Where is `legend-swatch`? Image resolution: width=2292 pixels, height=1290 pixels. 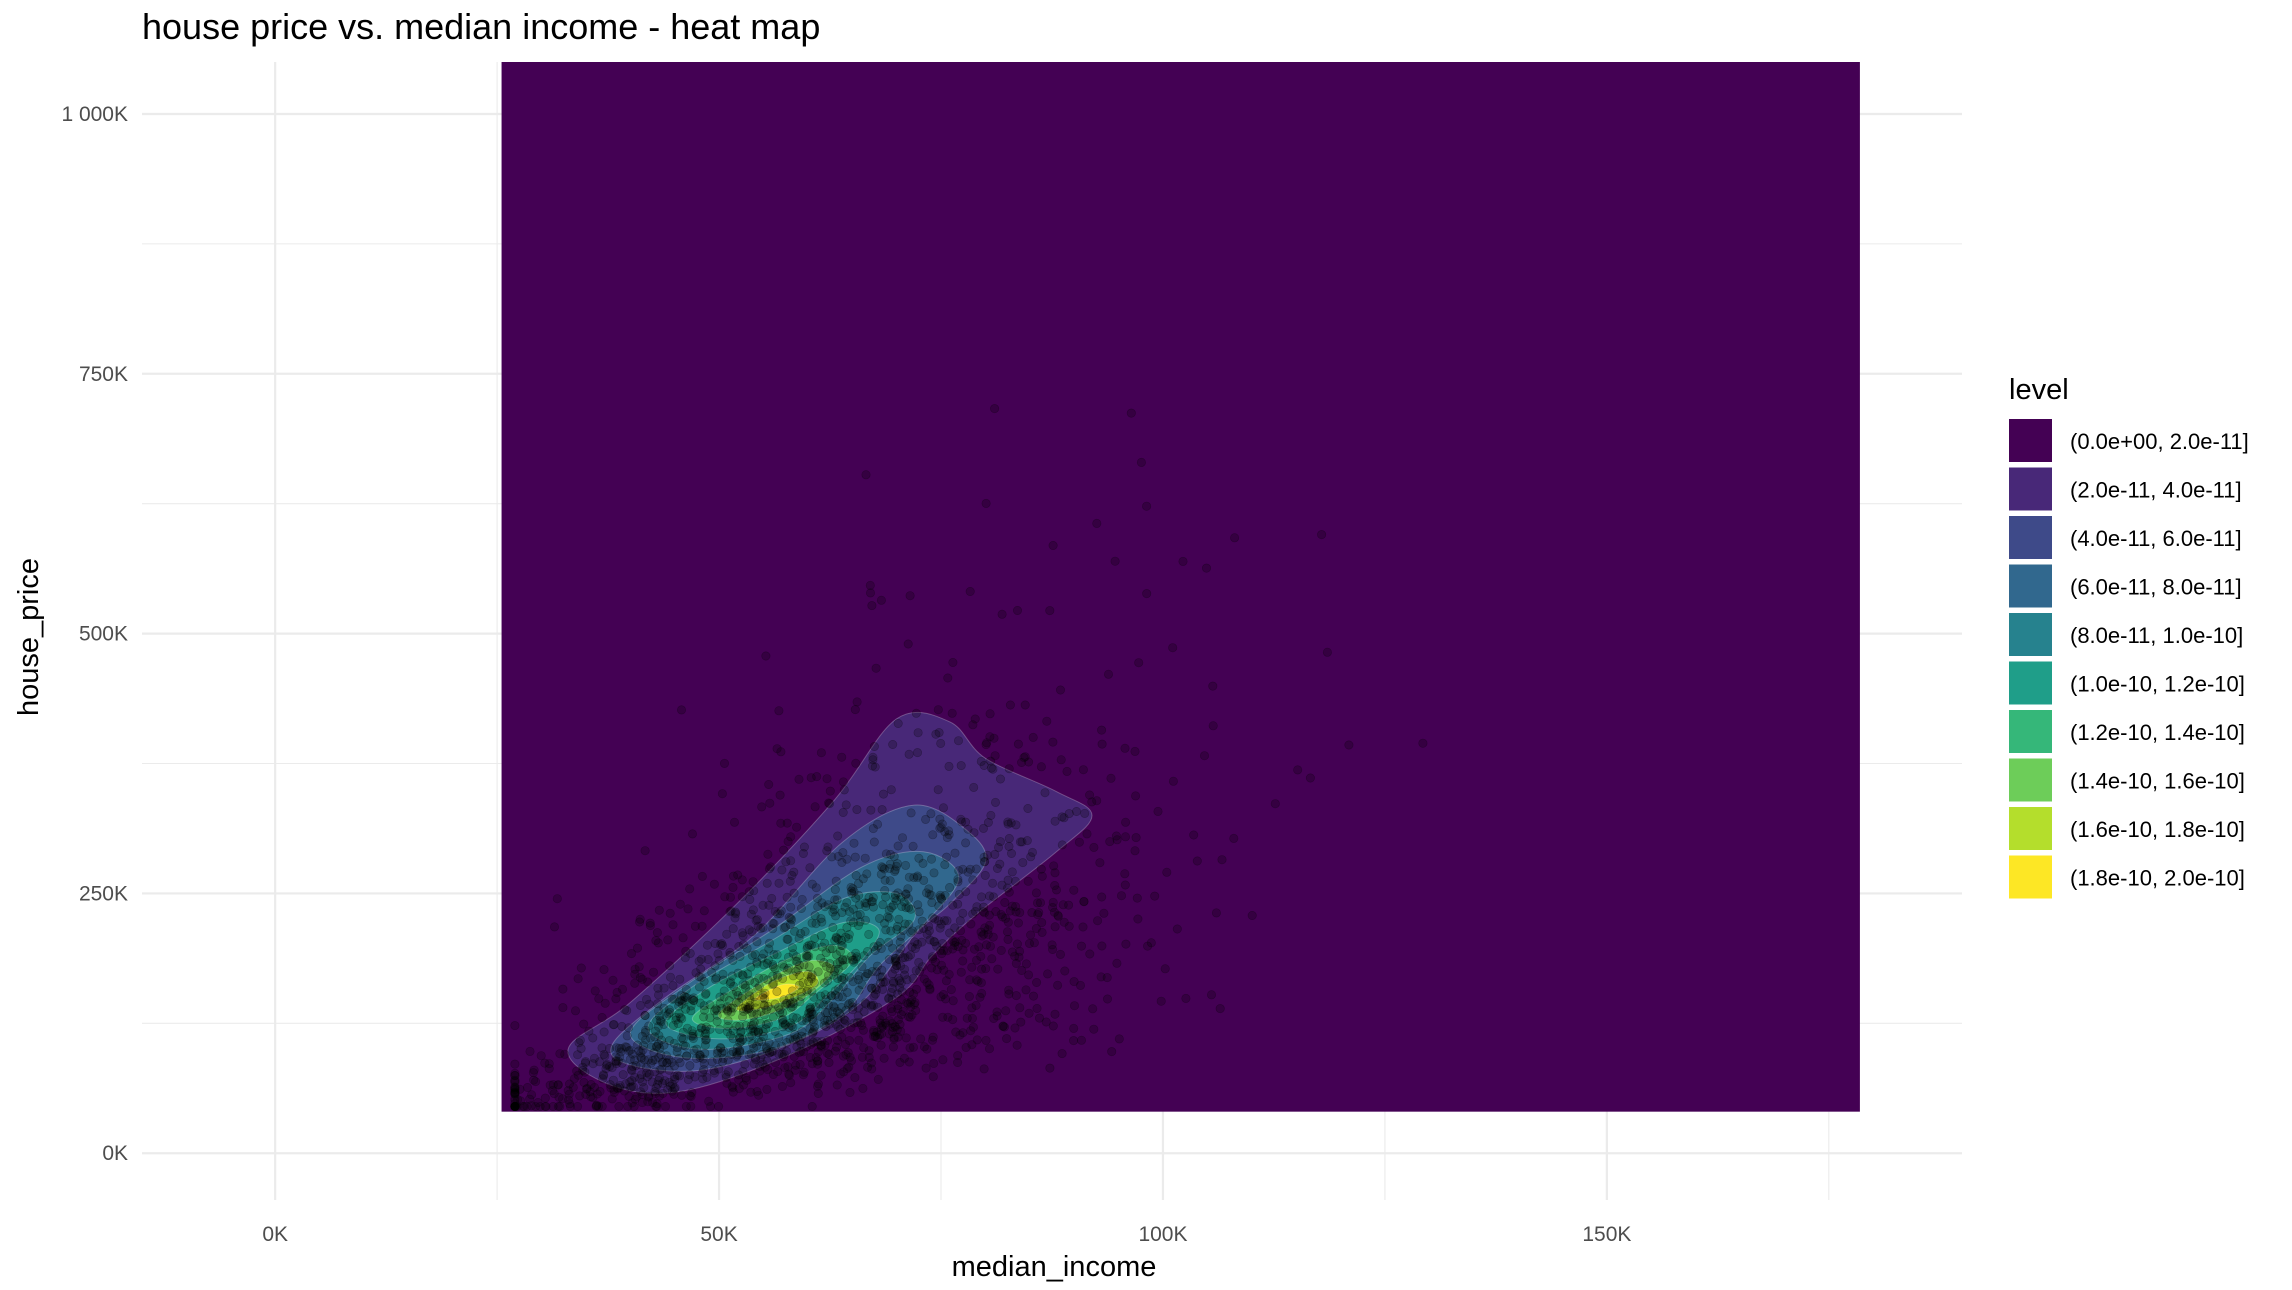
legend-swatch is located at coordinates (2030, 537).